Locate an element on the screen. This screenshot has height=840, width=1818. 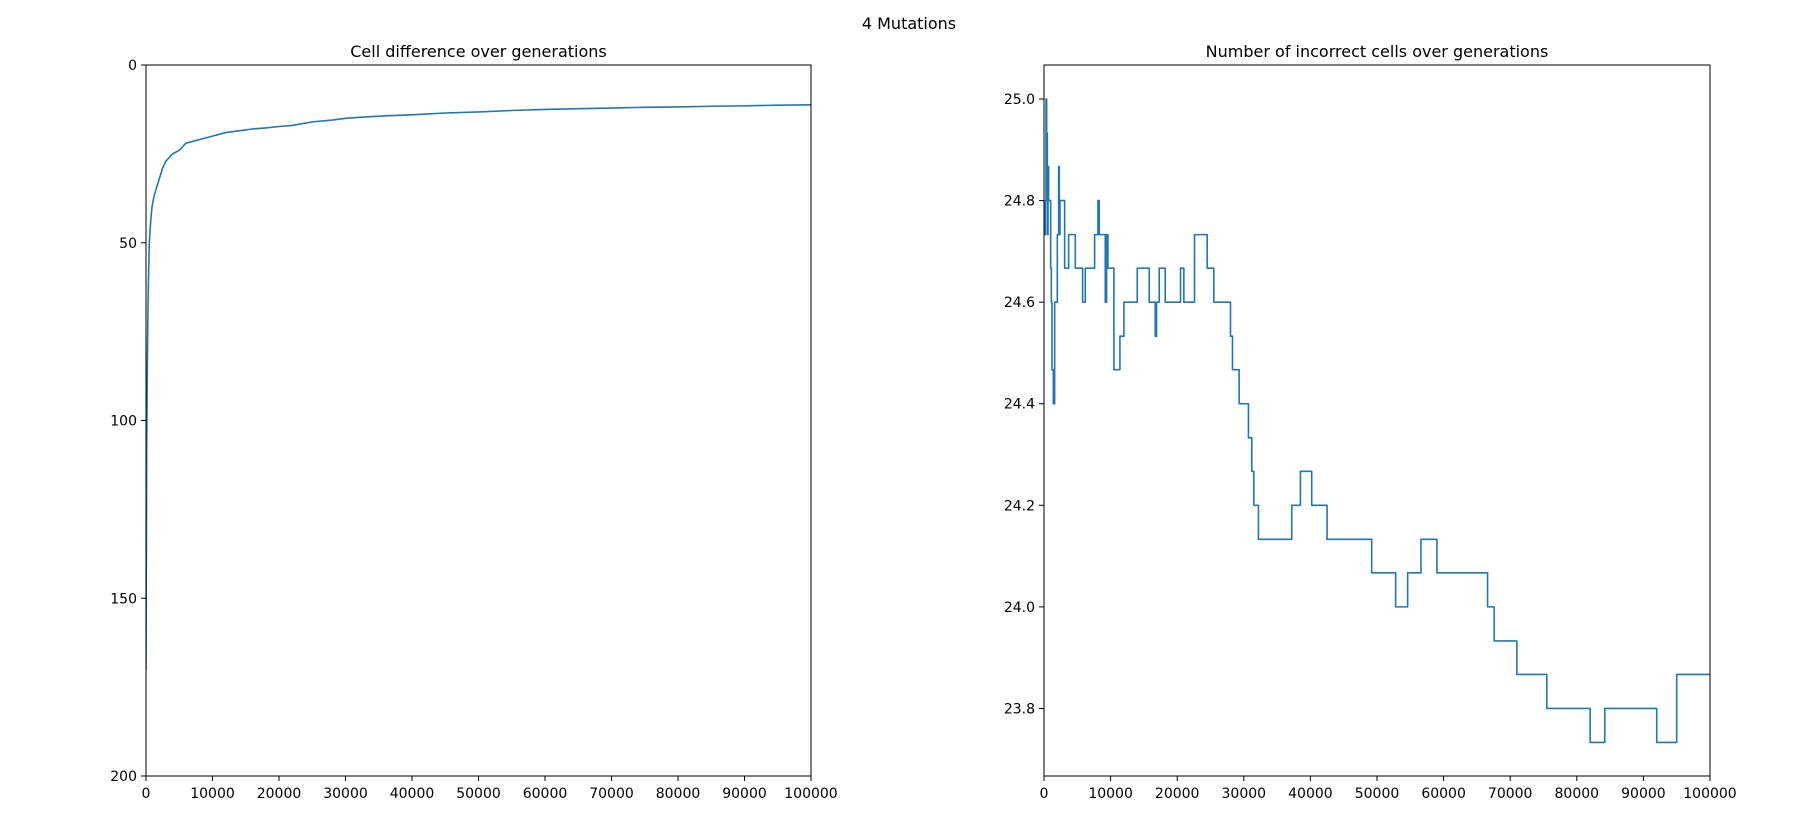
x-tick-label-incorrect-cells-4: 40000 is located at coordinates (1310, 794).